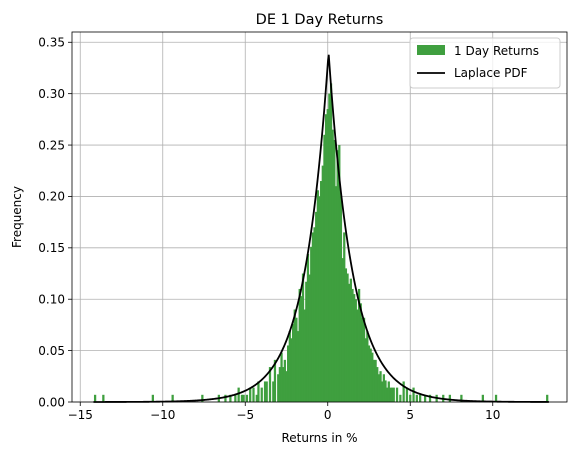 The height and width of the screenshot is (455, 576). Describe the element at coordinates (496, 51) in the screenshot. I see `legend-label-histogram: 1 Day Returns` at that location.